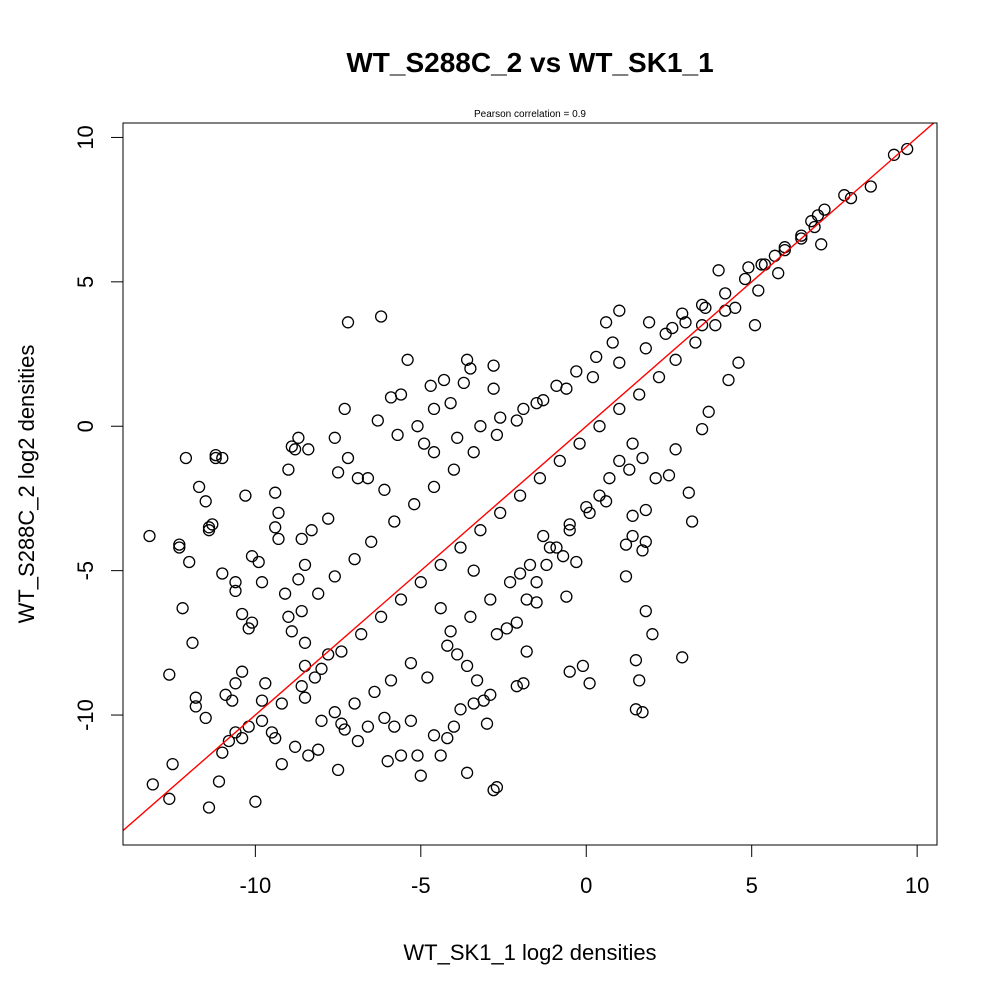  What do you see at coordinates (752, 885) in the screenshot?
I see `x-tick-label: 5` at bounding box center [752, 885].